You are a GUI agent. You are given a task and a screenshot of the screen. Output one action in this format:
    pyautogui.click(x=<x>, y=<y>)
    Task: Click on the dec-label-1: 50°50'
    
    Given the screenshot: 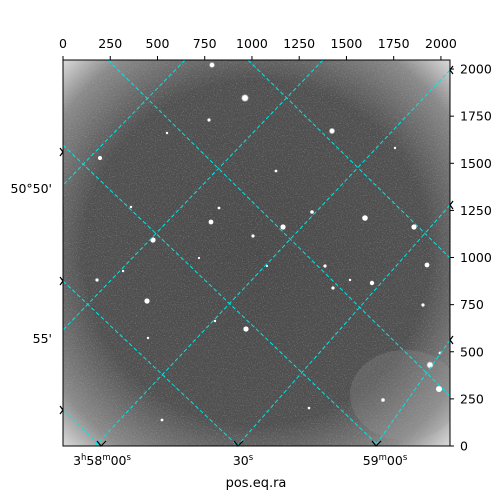 What is the action you would take?
    pyautogui.click(x=32, y=188)
    